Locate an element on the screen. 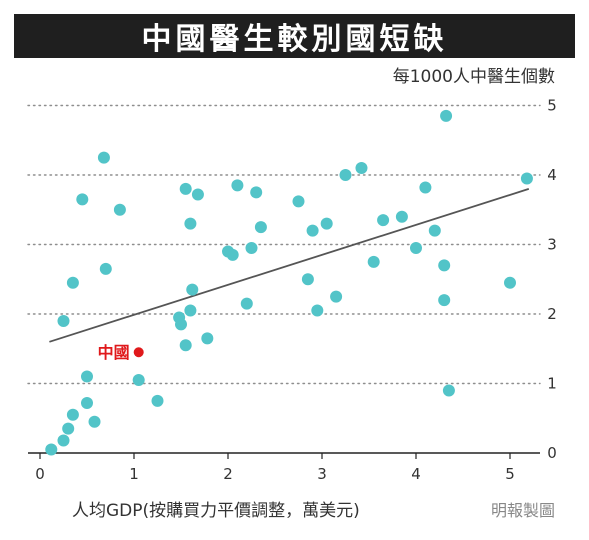 This screenshot has width=589, height=540. credit-label: 明報製圖 is located at coordinates (523, 510).